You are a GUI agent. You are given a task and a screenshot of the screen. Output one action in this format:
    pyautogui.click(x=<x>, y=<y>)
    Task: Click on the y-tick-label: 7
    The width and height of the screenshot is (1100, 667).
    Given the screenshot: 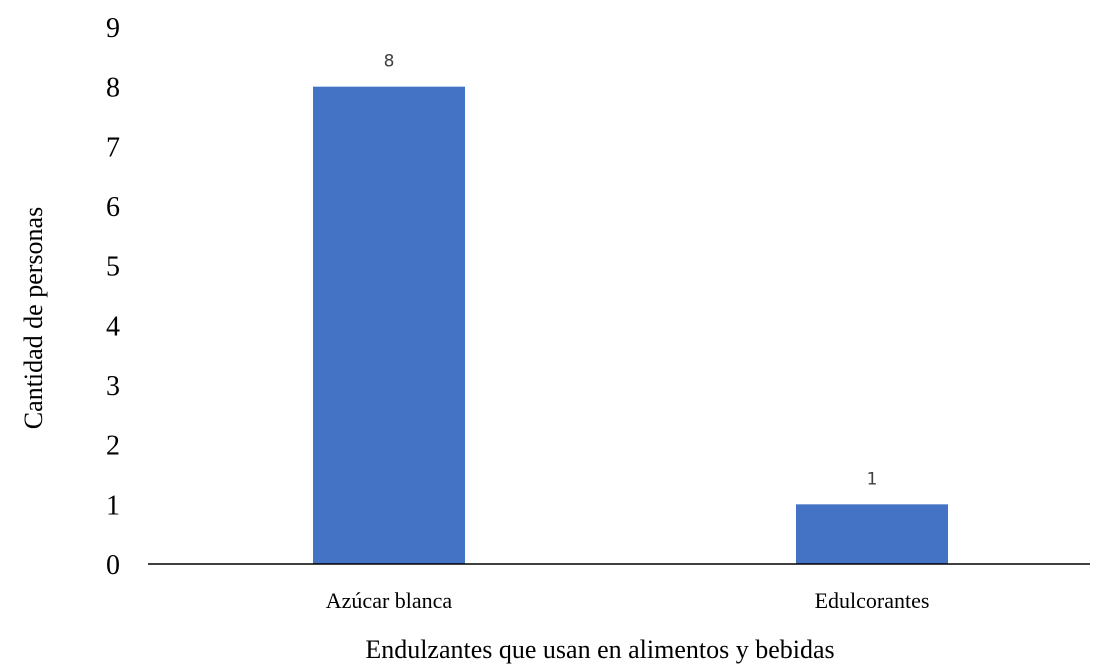 What is the action you would take?
    pyautogui.click(x=113, y=147)
    